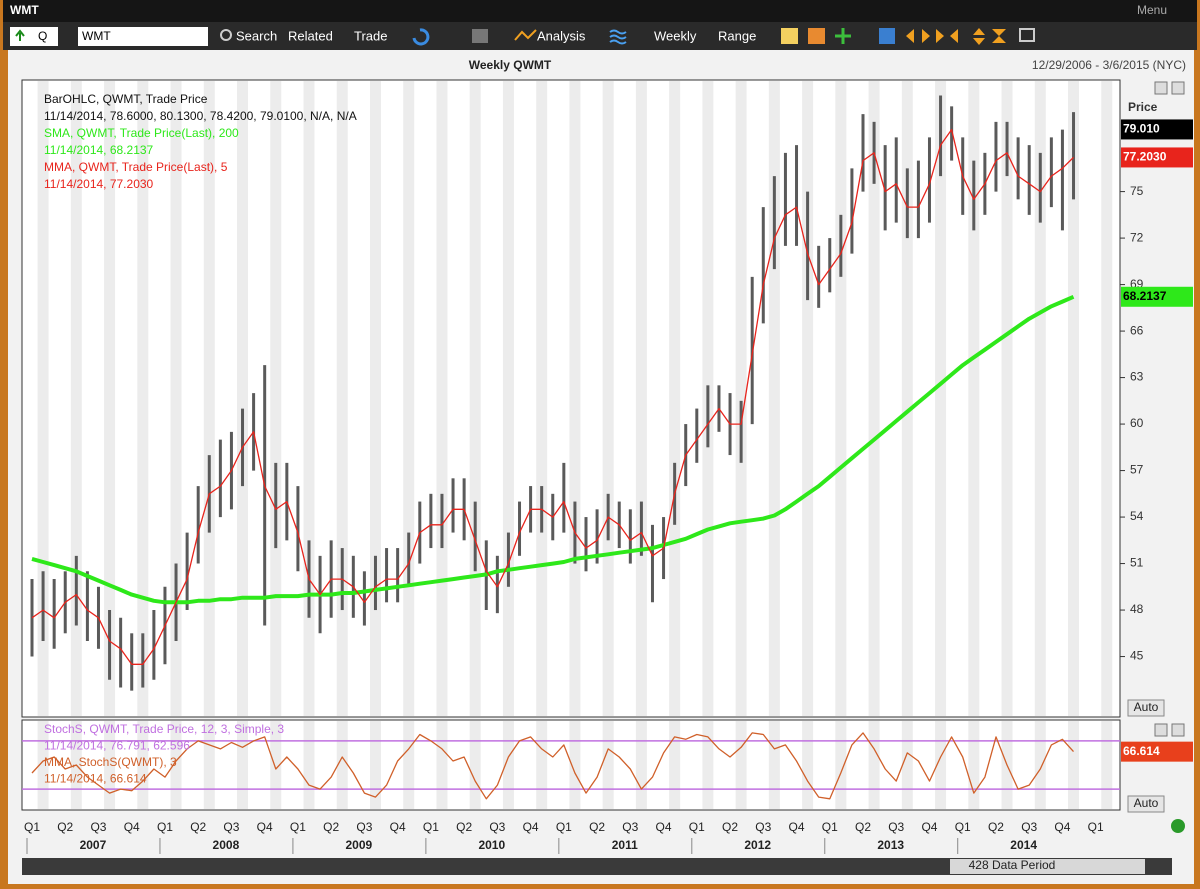 The width and height of the screenshot is (1200, 889). I want to click on legend-name: SMA, QWMT, Trade Price(Last), 200, so click(141, 133).